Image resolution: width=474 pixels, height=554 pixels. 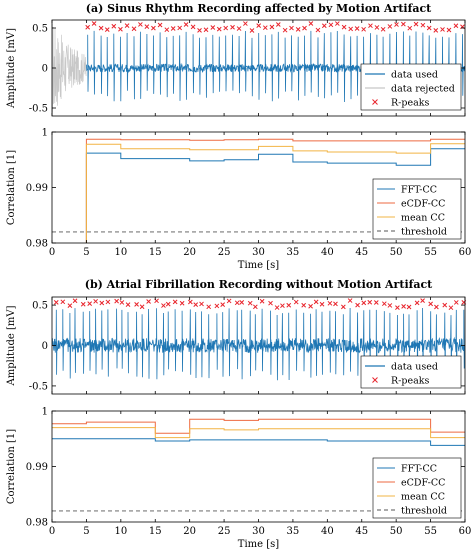 What do you see at coordinates (11, 68) in the screenshot?
I see `y-axis-label: Amplitude [mV]` at bounding box center [11, 68].